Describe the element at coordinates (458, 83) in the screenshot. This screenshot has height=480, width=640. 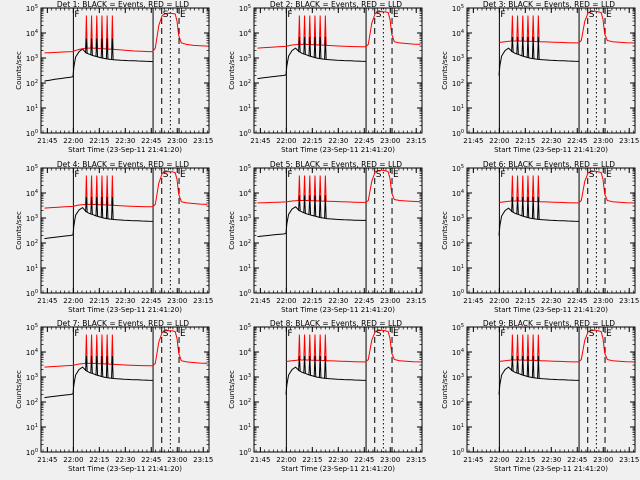
I see `y-tick-label: 10²` at that location.